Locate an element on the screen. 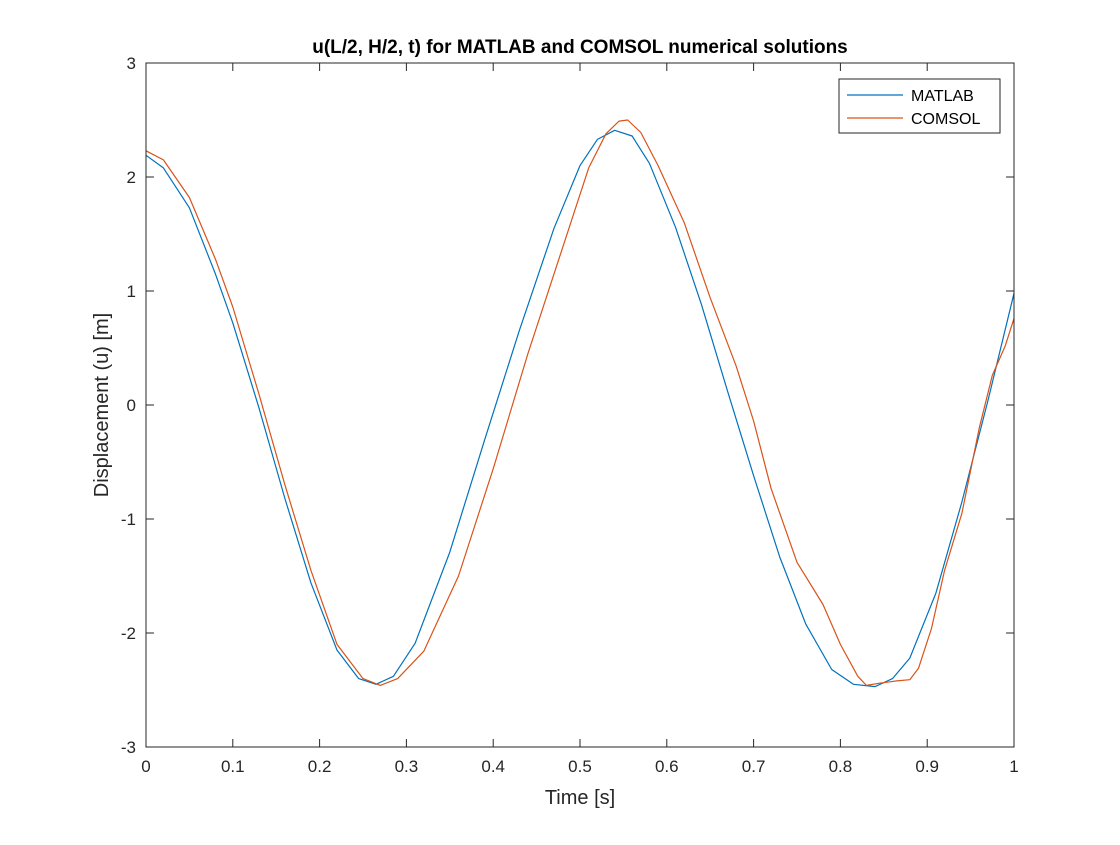 The width and height of the screenshot is (1120, 845). y-tick-label: -3 is located at coordinates (128, 747).